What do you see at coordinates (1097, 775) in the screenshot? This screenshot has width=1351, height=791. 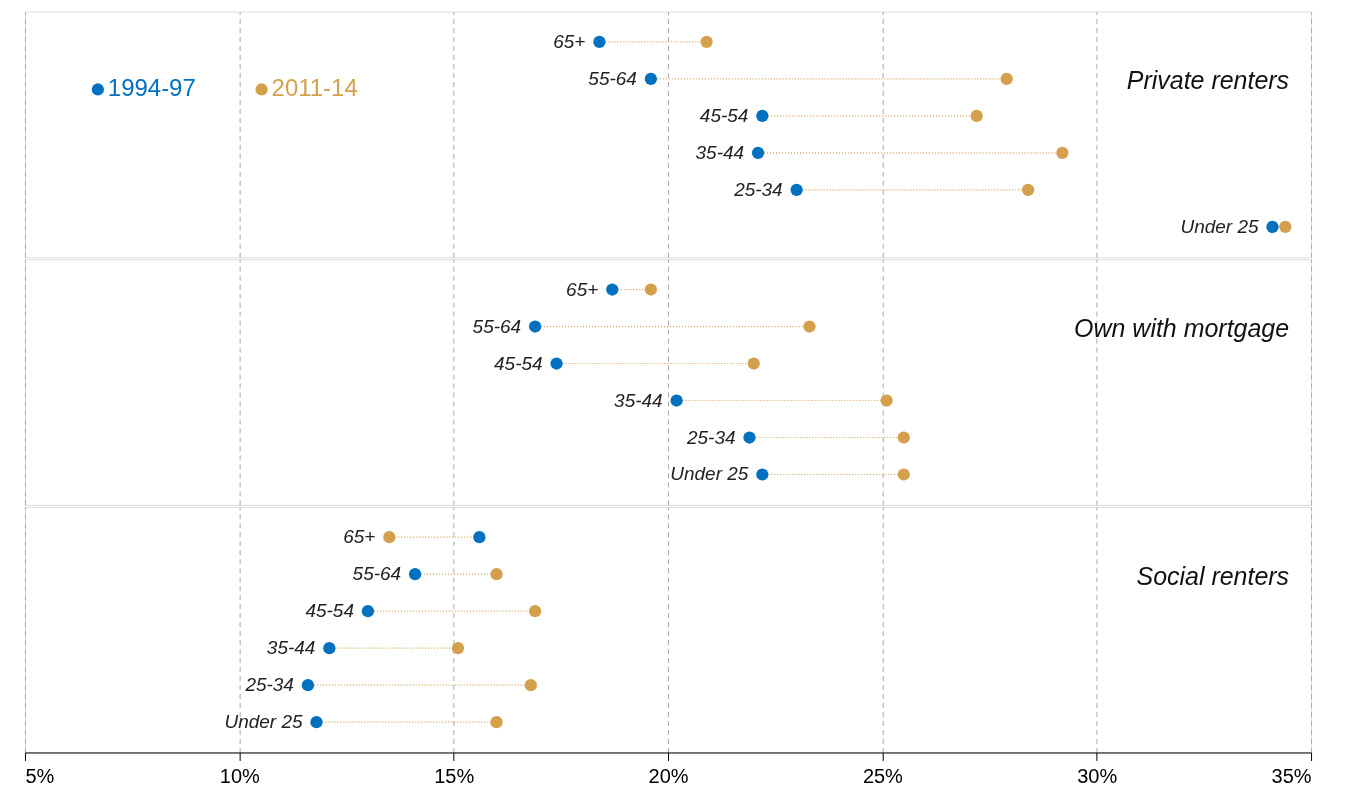 I see `x-tick-label: 30%` at bounding box center [1097, 775].